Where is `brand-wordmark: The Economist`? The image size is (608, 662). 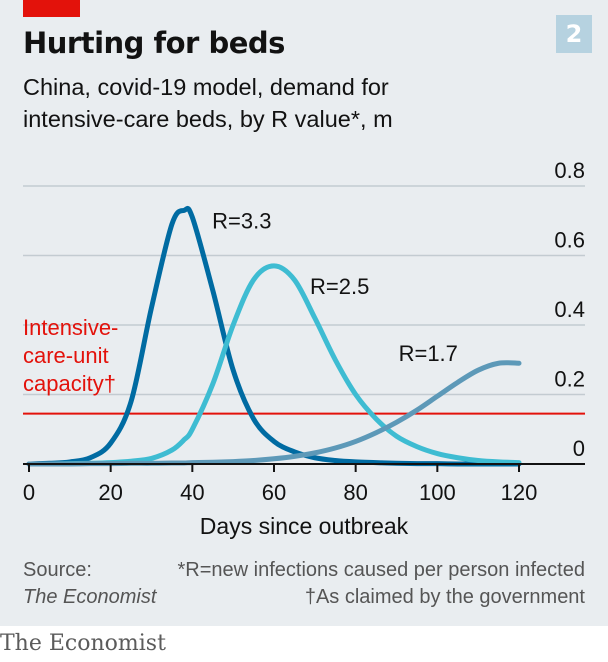
brand-wordmark: The Economist is located at coordinates (83, 643).